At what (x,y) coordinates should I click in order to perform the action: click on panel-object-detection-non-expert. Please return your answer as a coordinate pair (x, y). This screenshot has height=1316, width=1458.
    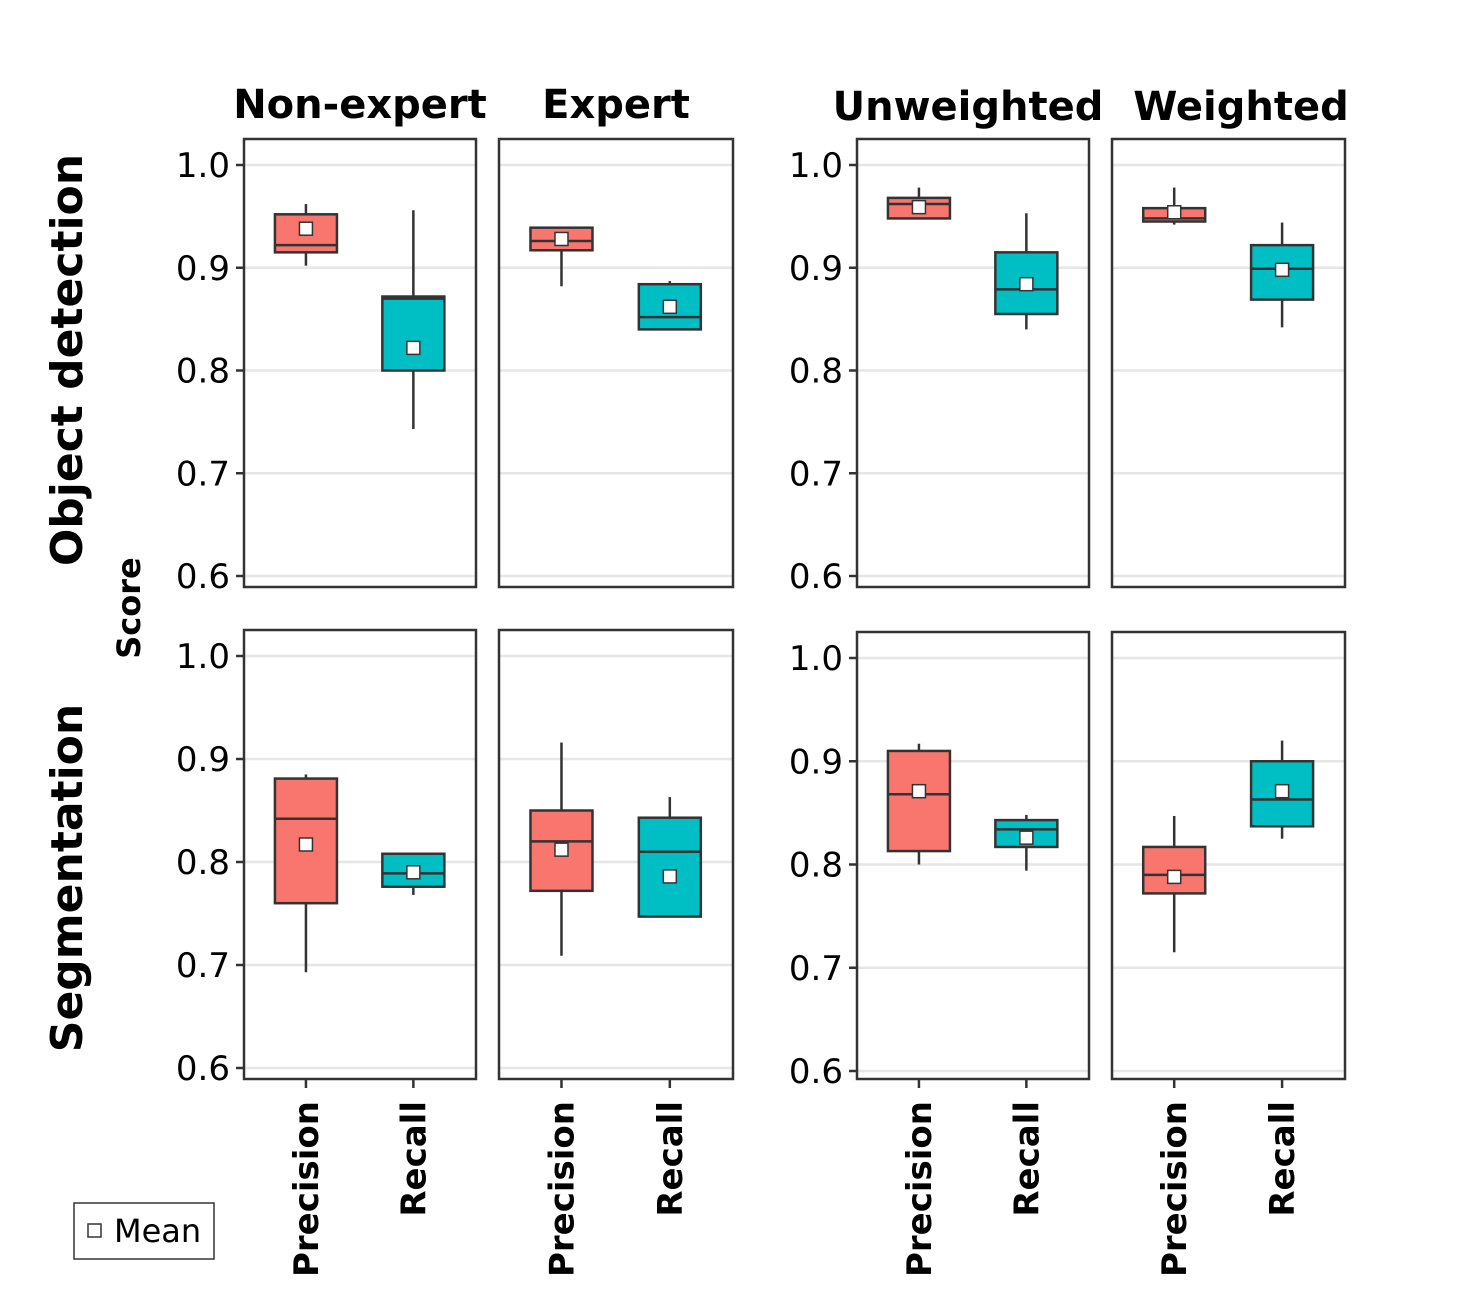
    Looking at the image, I should click on (360, 363).